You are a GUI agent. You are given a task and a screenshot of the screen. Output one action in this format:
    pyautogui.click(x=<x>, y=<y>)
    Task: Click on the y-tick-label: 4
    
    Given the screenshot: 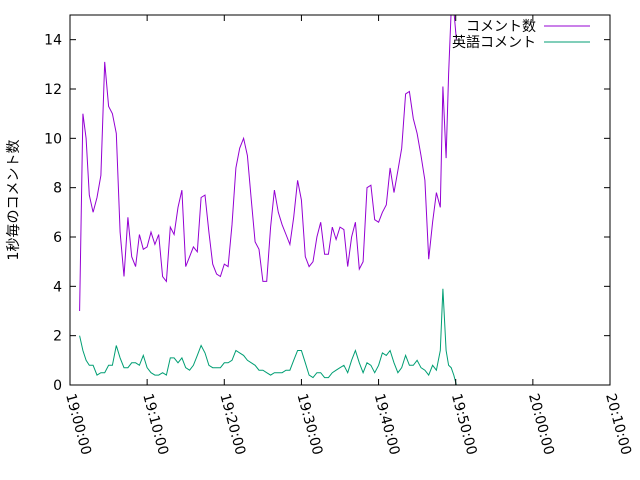 What is the action you would take?
    pyautogui.click(x=57, y=287)
    